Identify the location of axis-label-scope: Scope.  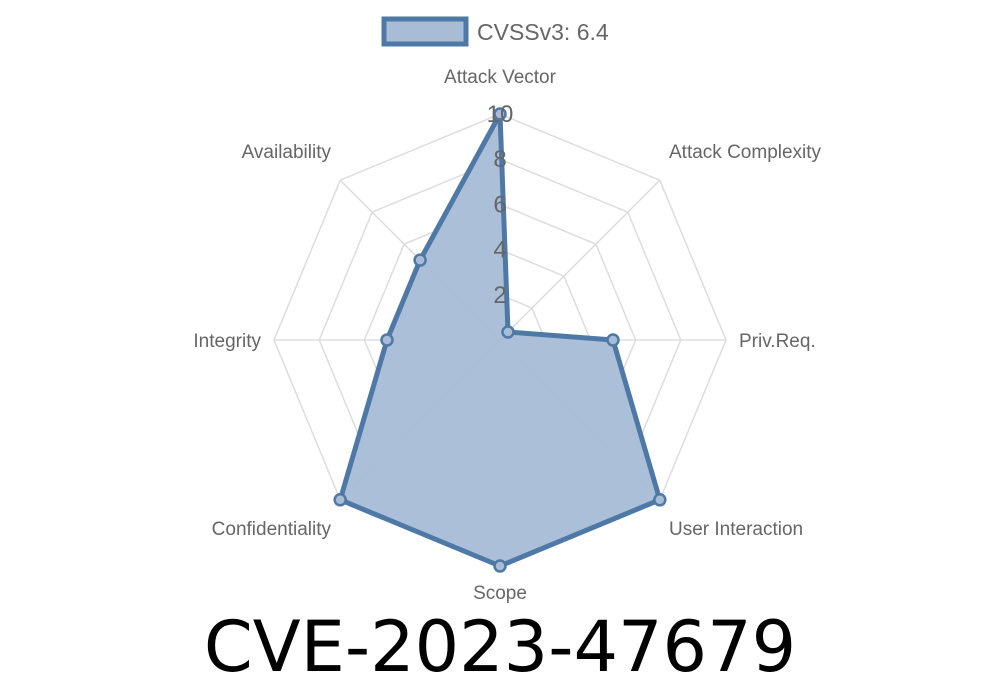
(500, 593).